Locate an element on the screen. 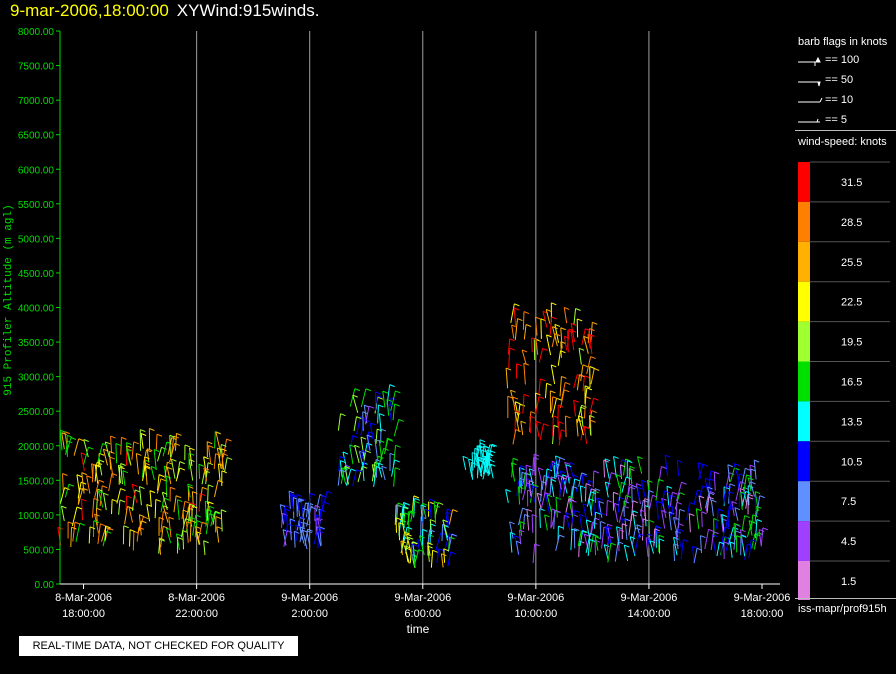 This screenshot has height=674, width=896. colorbar-segment is located at coordinates (804, 501).